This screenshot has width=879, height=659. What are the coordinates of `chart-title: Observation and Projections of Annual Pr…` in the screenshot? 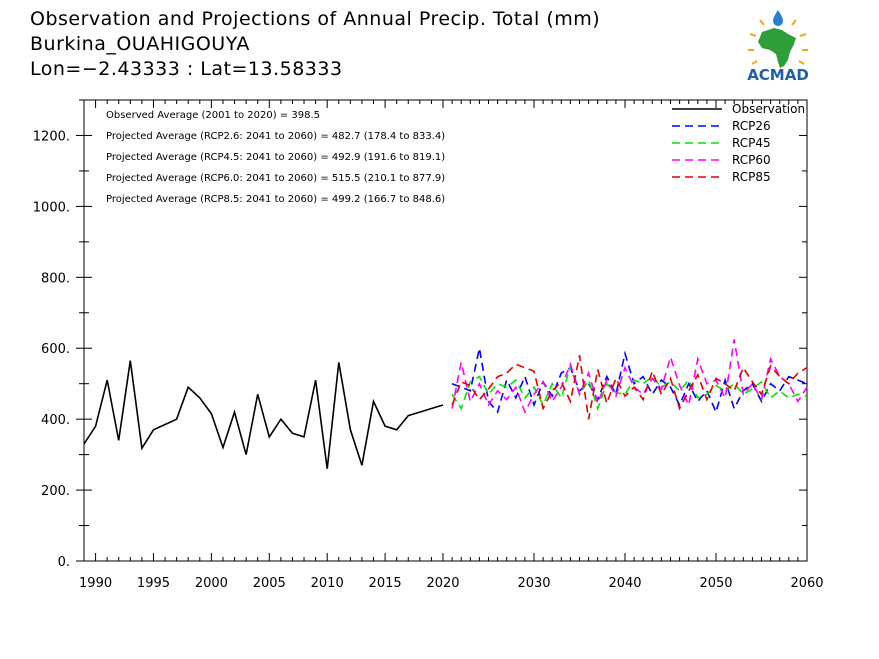 It's located at (315, 19).